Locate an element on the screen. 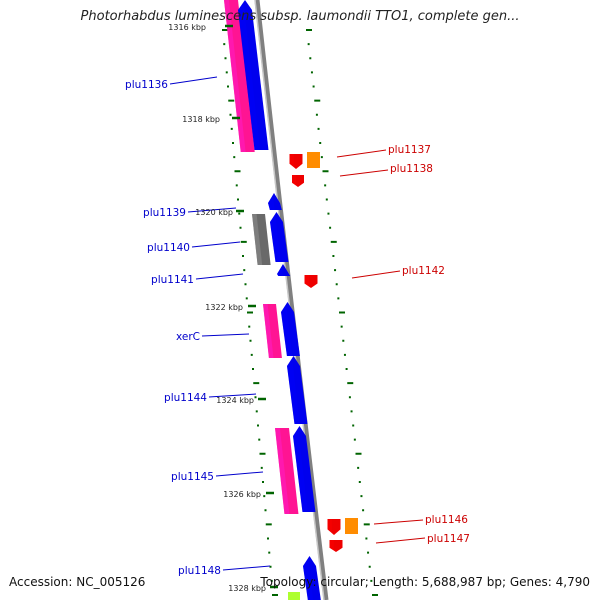 This screenshot has width=600, height=604. gene-label-left: plu1139 is located at coordinates (164, 213).